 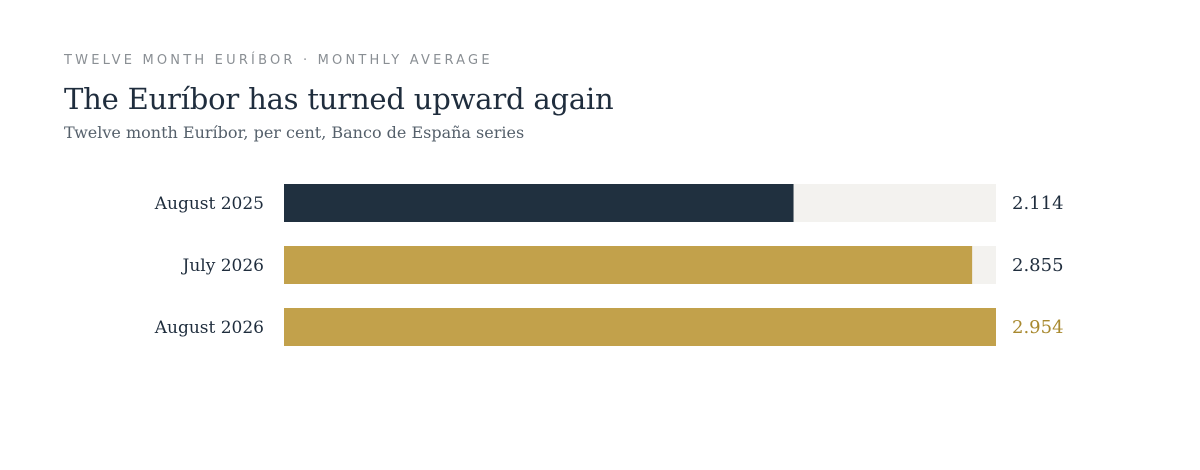 I want to click on value-label: 2.114, so click(x=1038, y=203).